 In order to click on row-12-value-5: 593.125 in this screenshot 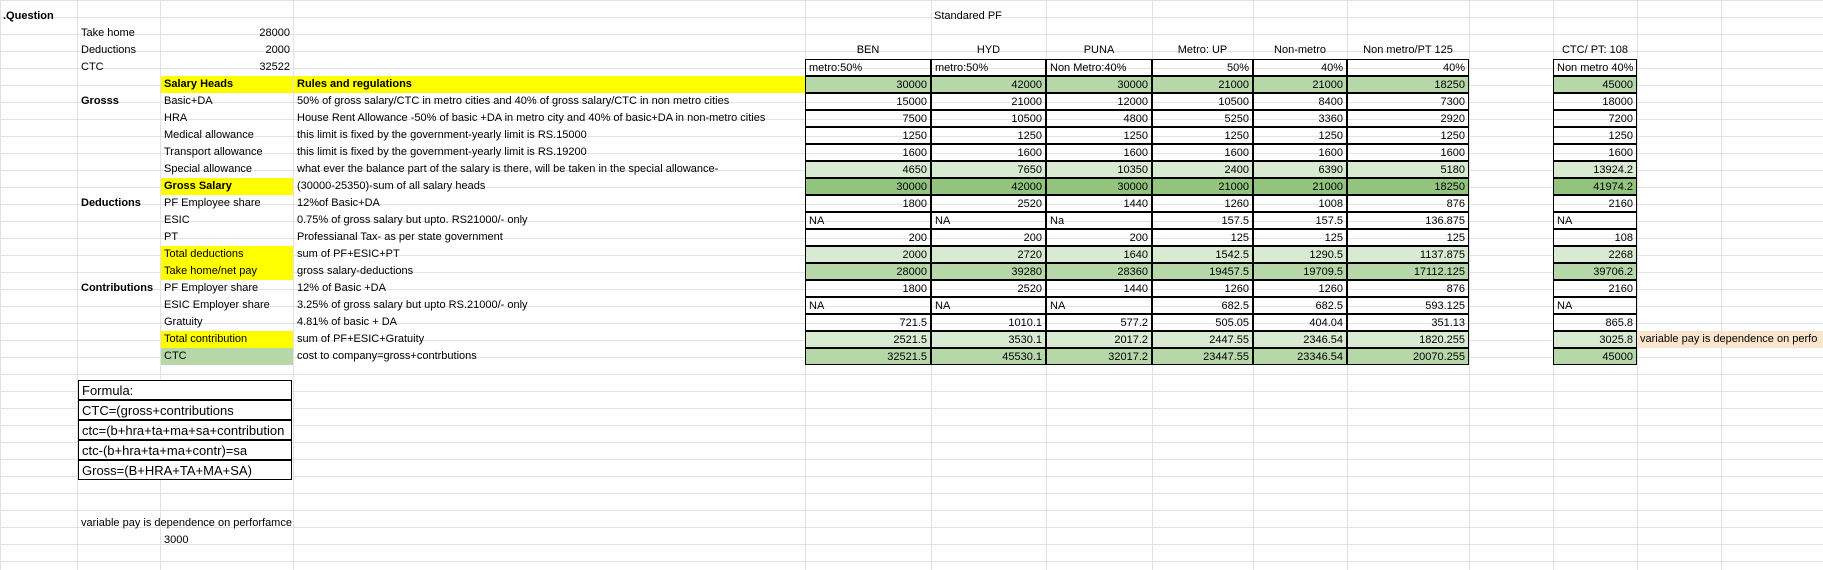, I will do `click(1408, 305)`.